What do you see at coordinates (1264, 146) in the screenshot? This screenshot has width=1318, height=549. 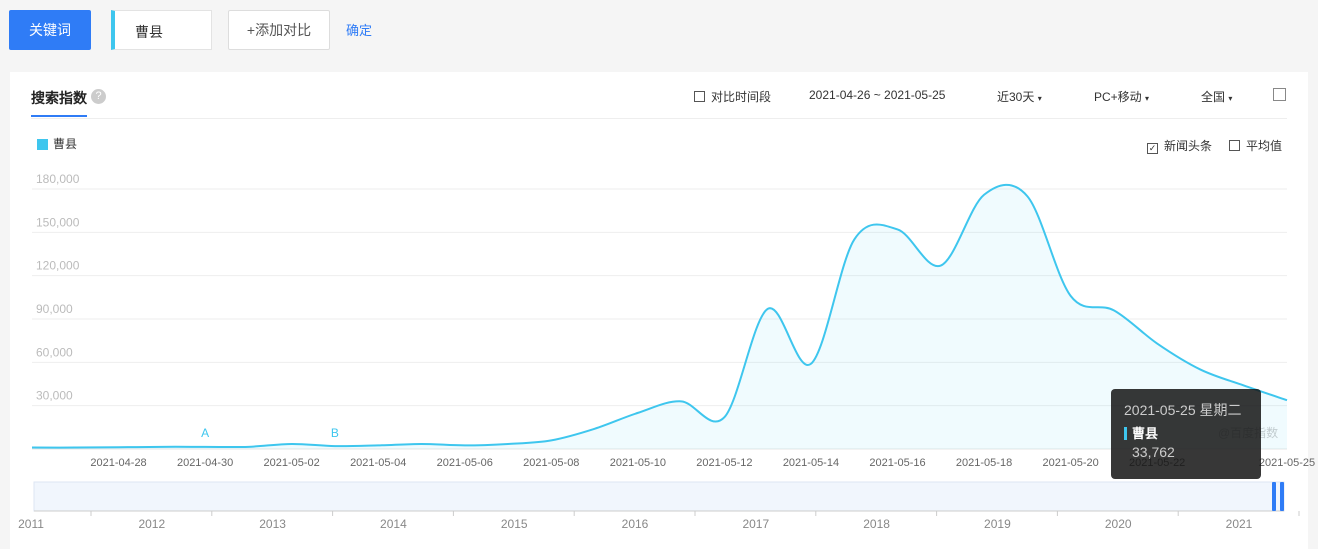 I see `label: 平均值` at bounding box center [1264, 146].